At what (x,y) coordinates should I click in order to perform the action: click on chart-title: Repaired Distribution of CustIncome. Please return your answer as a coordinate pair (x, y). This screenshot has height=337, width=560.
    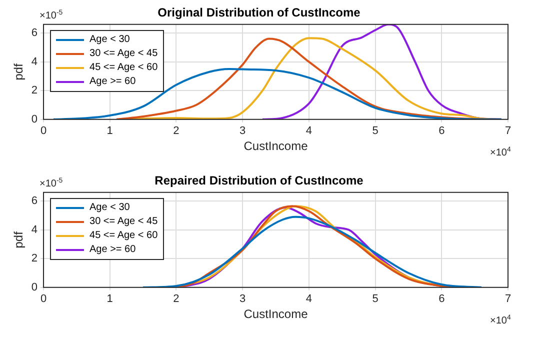
    Looking at the image, I should click on (259, 181).